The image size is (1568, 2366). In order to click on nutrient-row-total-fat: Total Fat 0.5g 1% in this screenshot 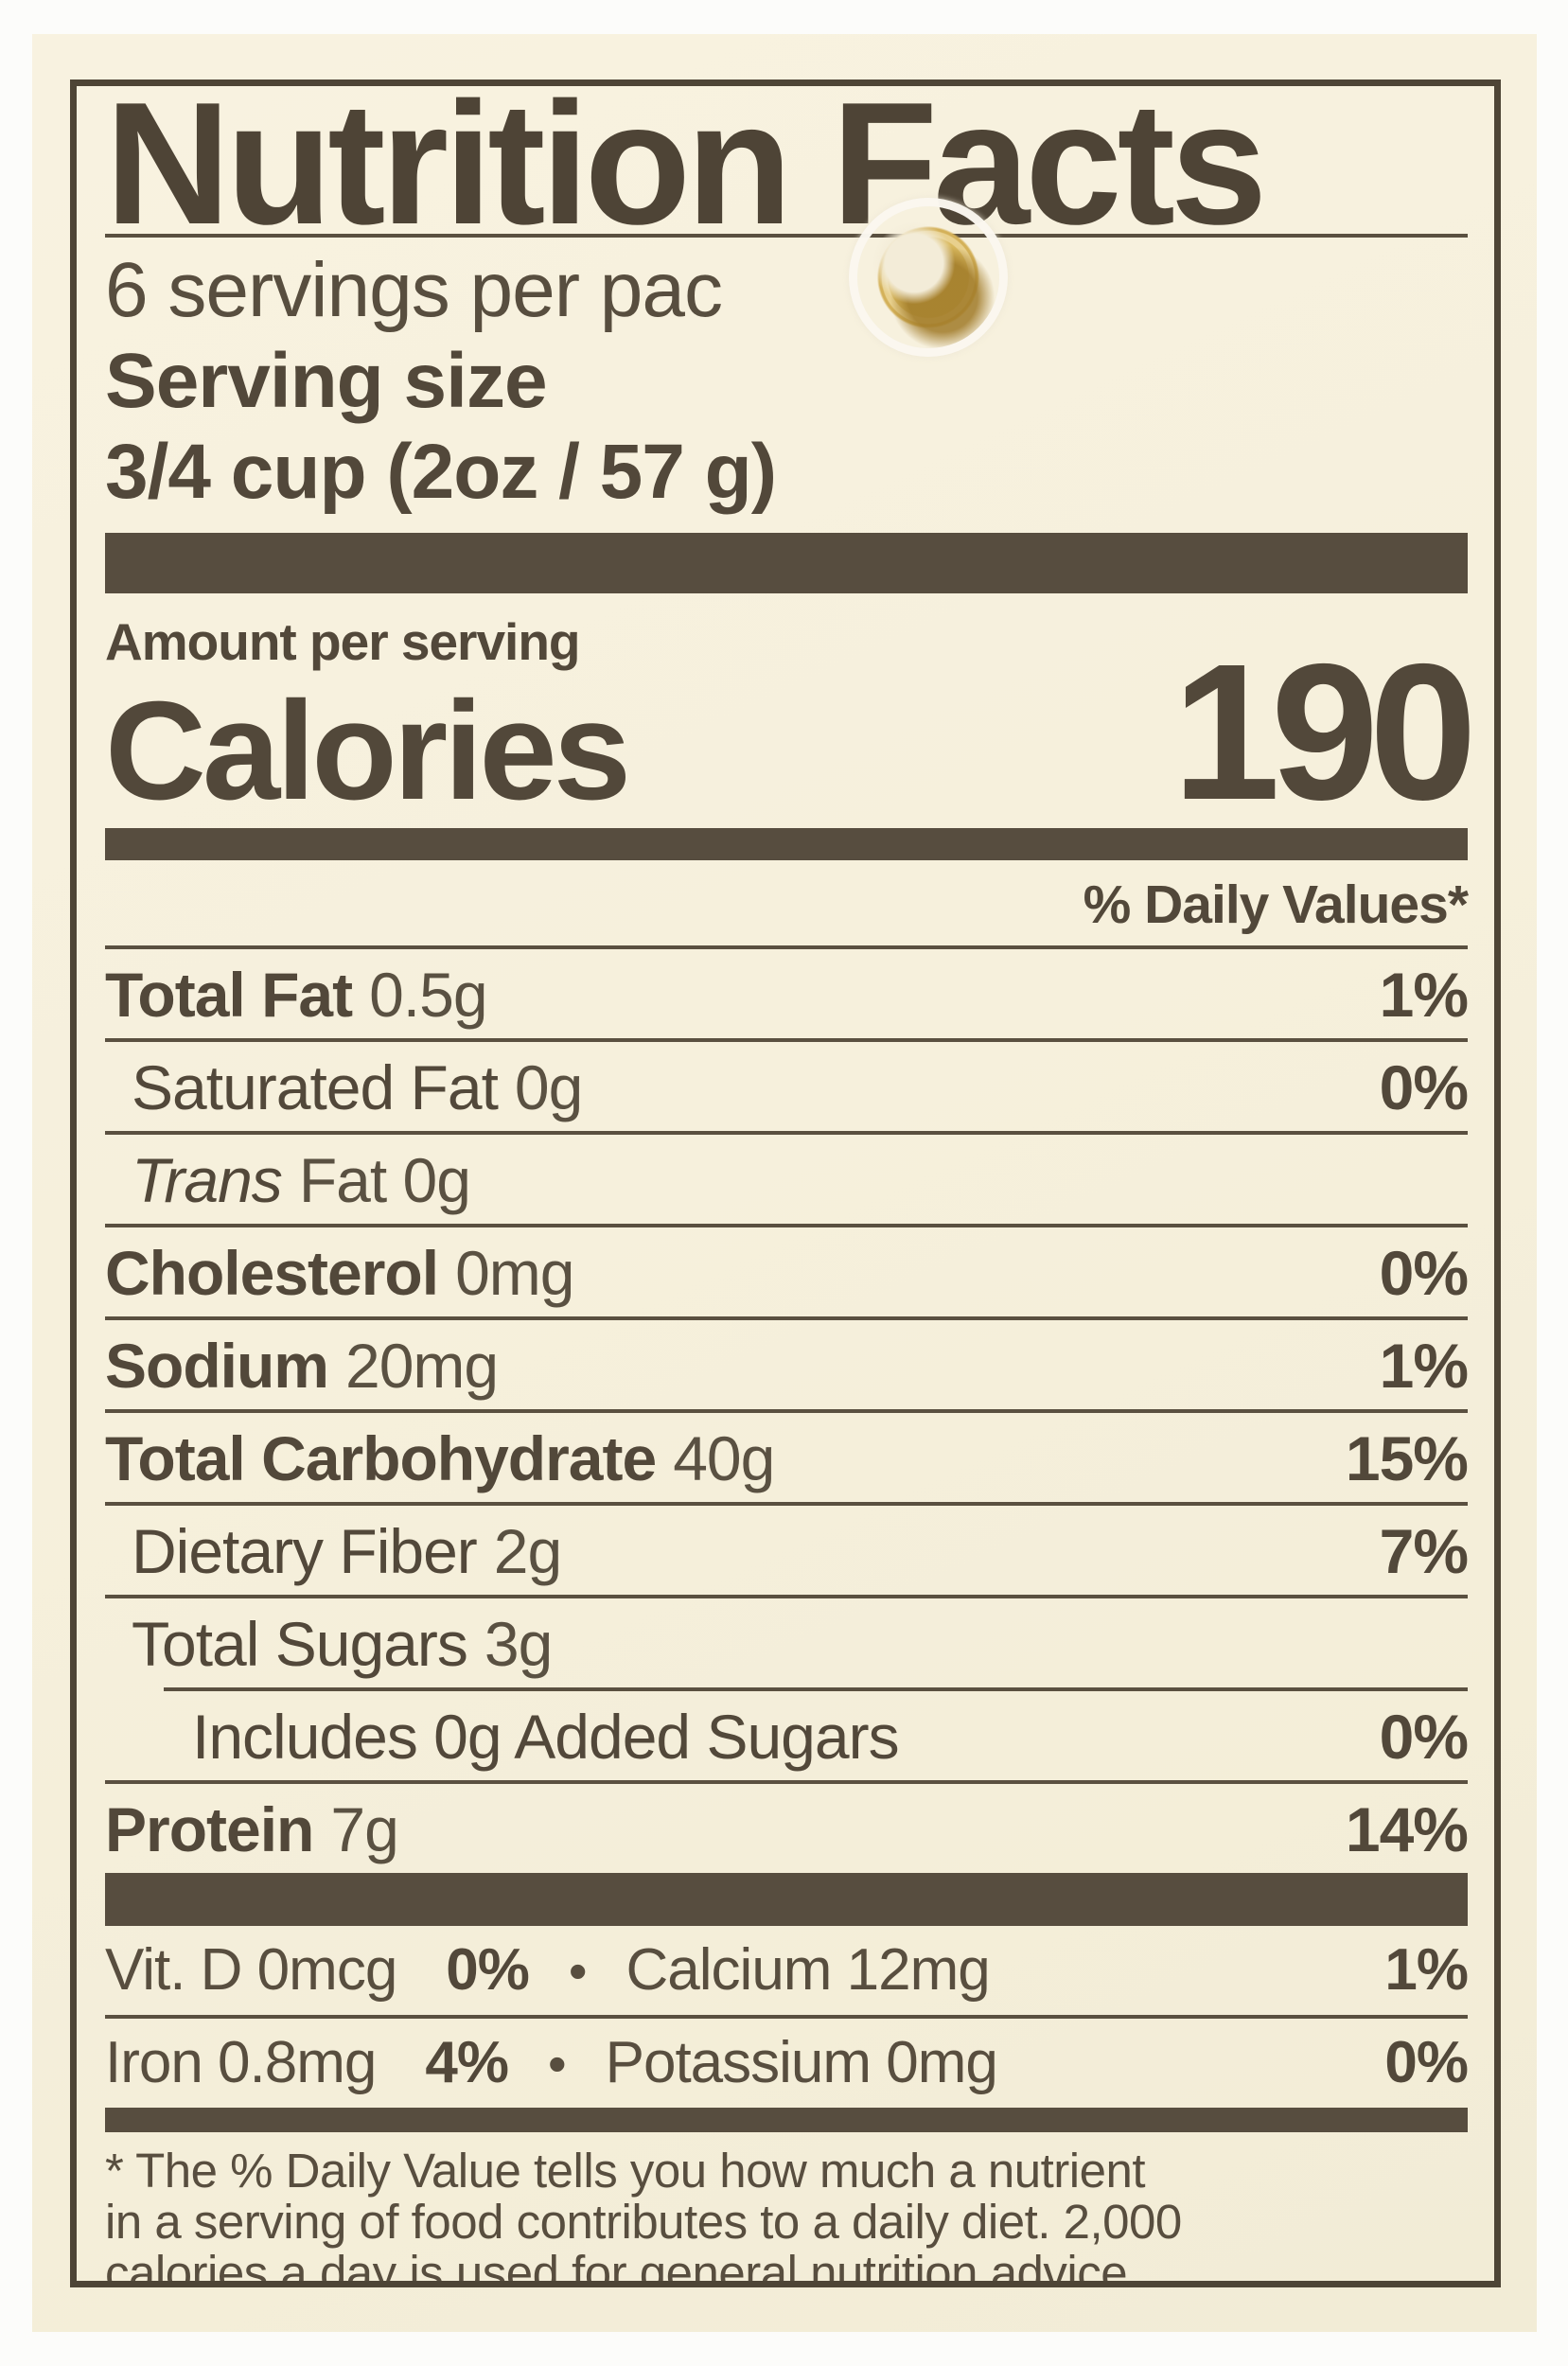, I will do `click(787, 993)`.